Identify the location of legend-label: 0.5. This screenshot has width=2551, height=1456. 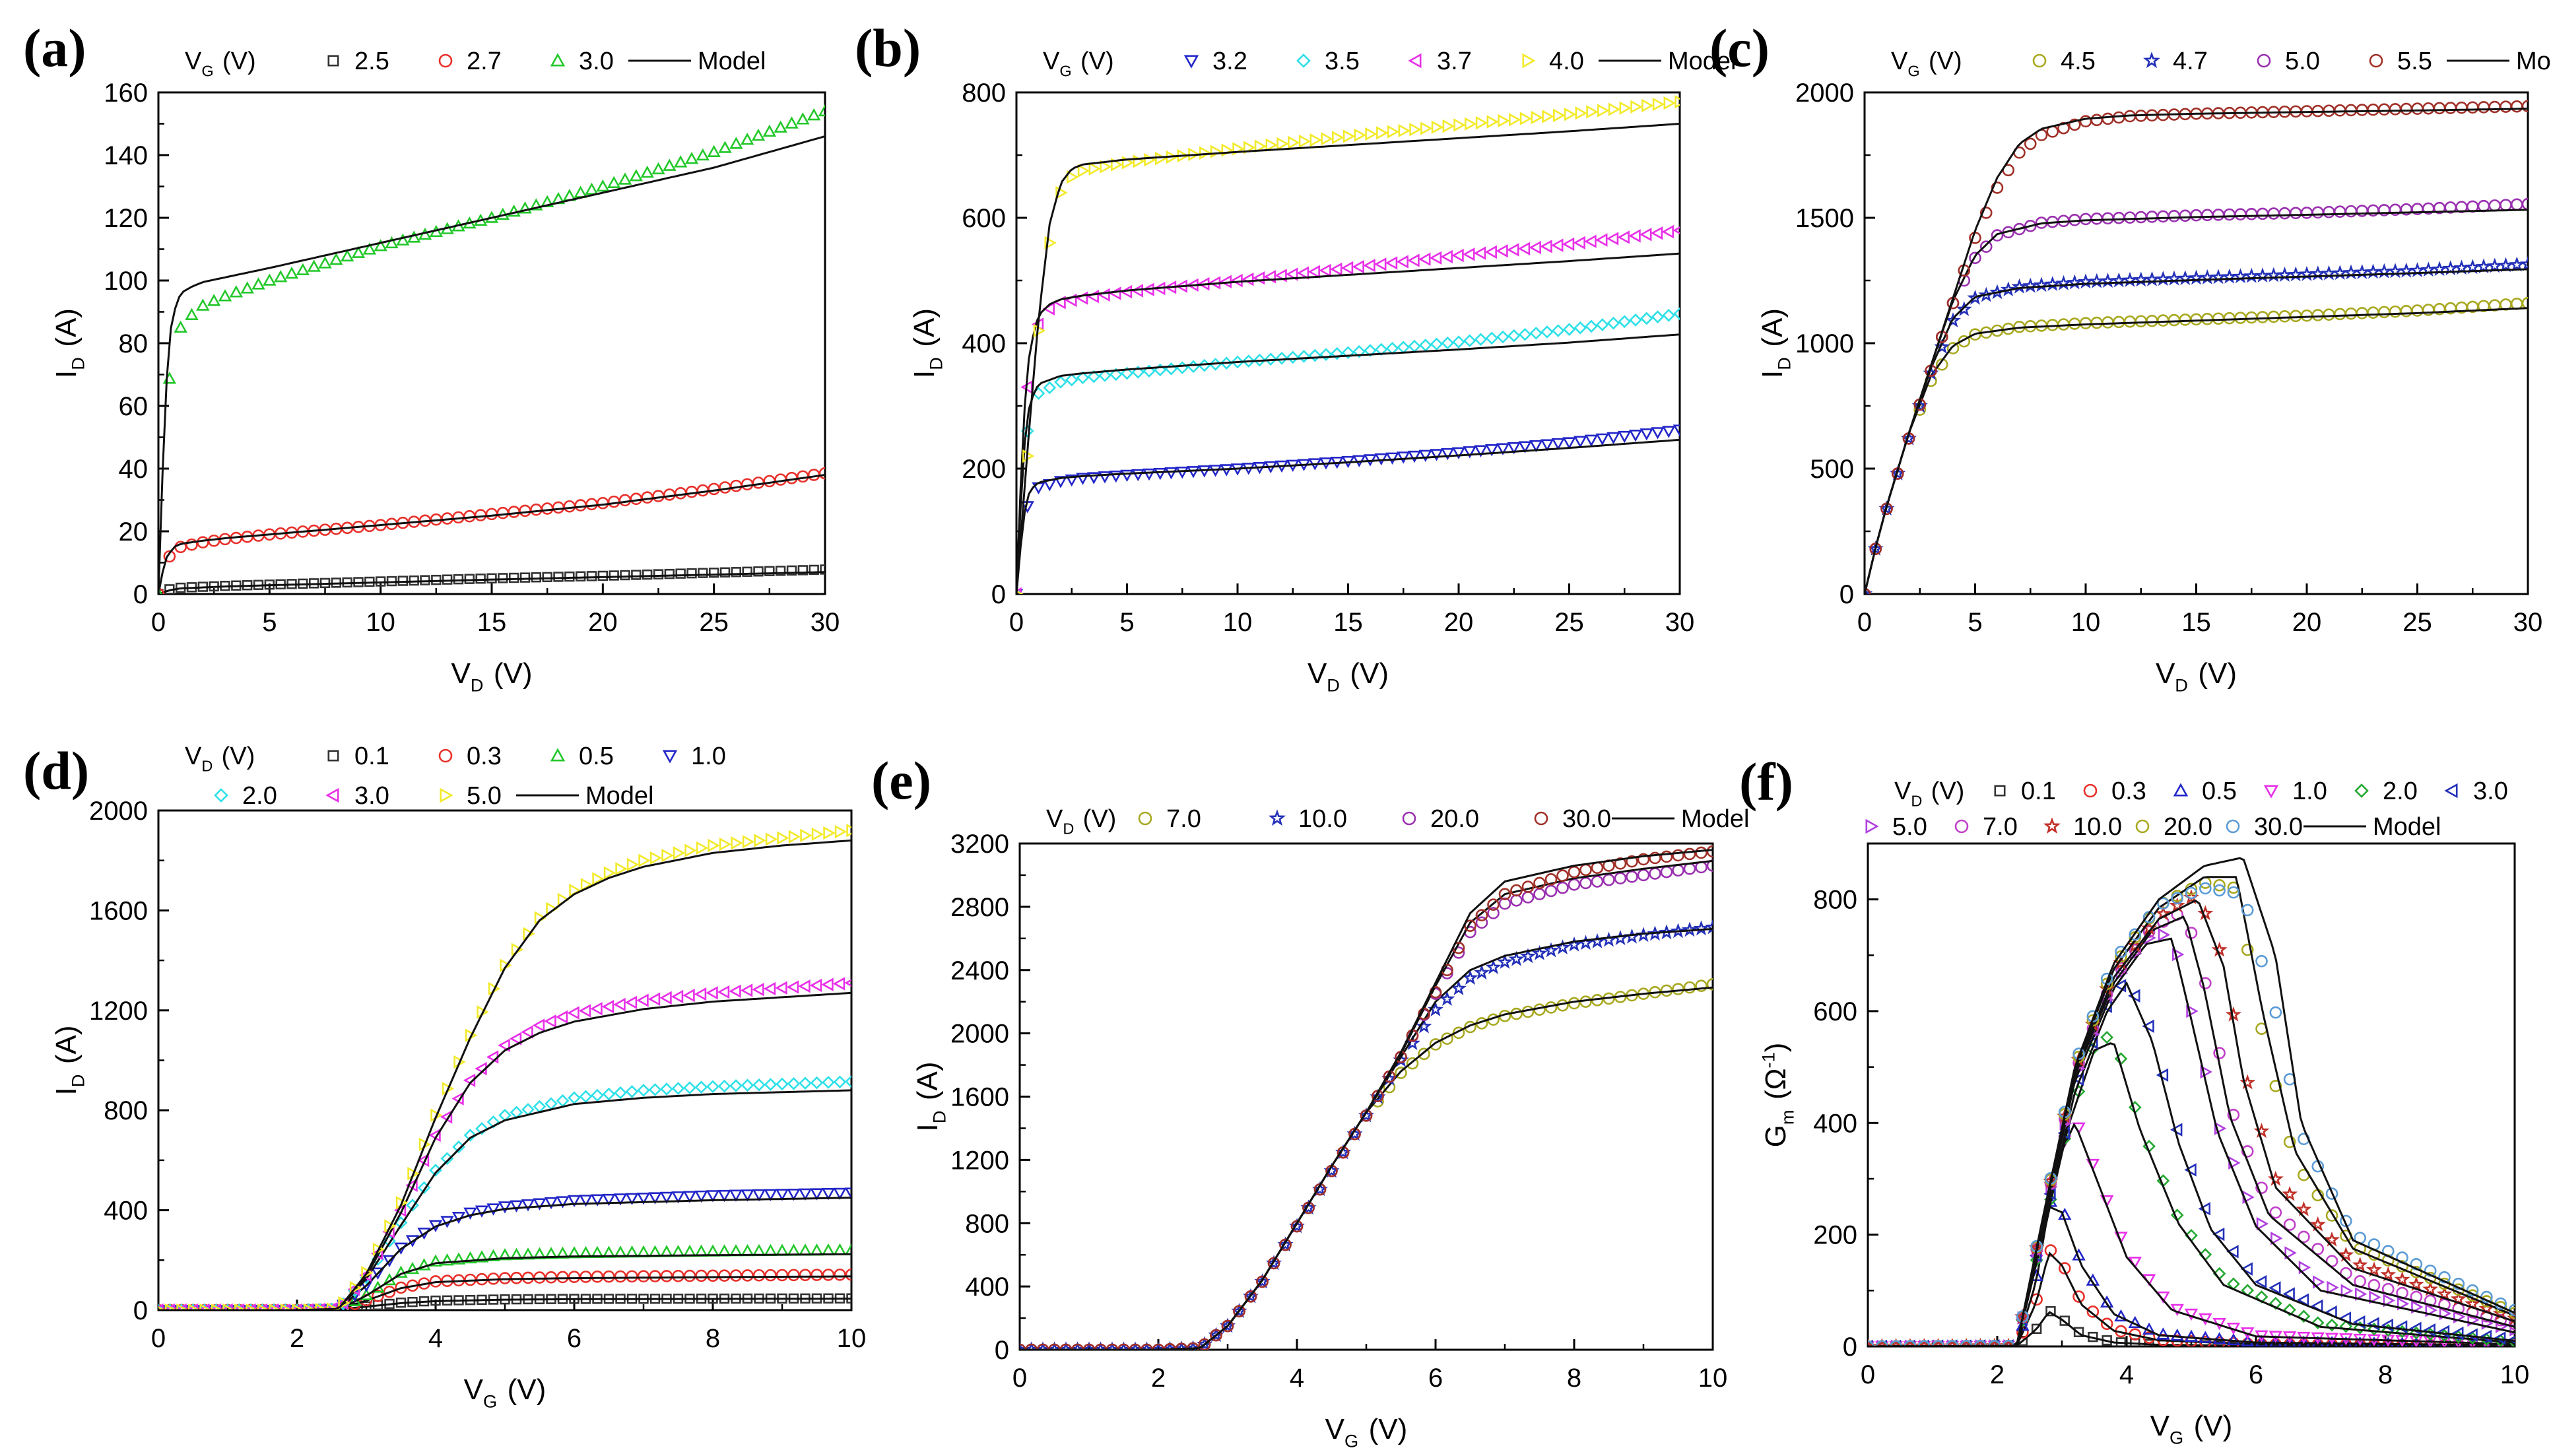
(2219, 791).